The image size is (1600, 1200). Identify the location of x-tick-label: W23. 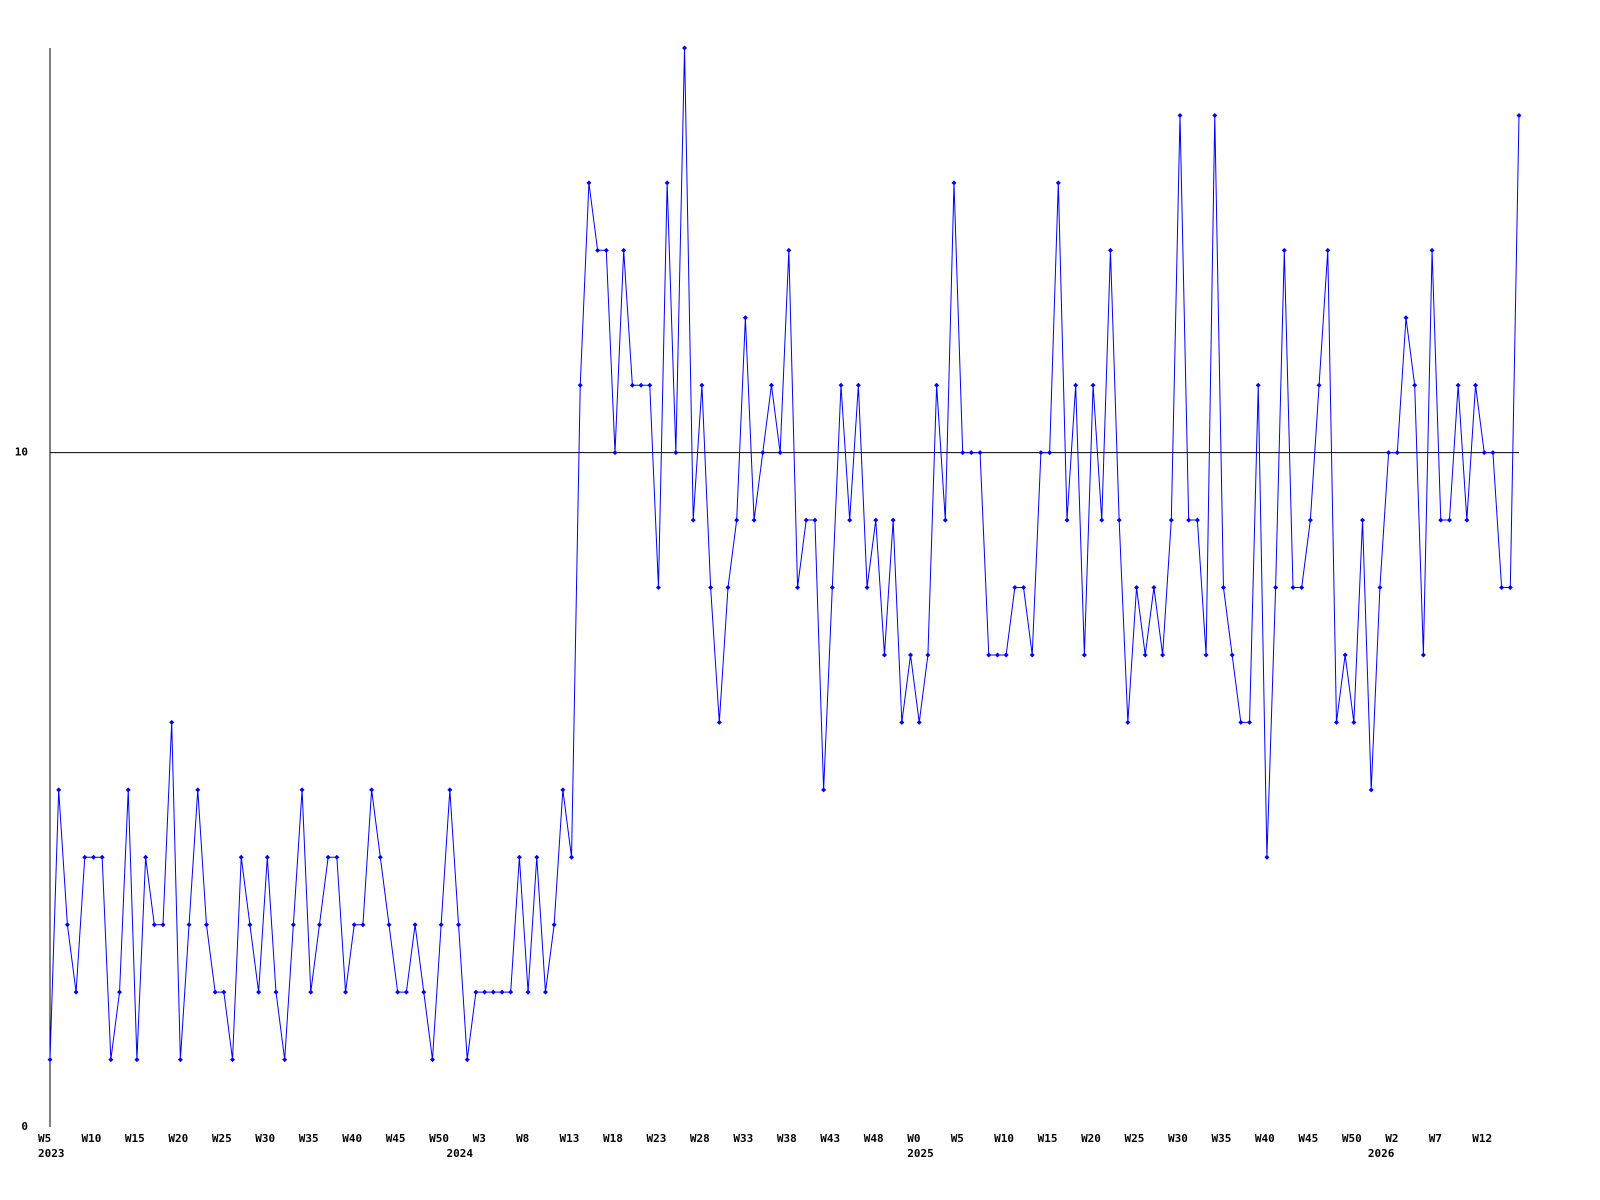
(656, 1138).